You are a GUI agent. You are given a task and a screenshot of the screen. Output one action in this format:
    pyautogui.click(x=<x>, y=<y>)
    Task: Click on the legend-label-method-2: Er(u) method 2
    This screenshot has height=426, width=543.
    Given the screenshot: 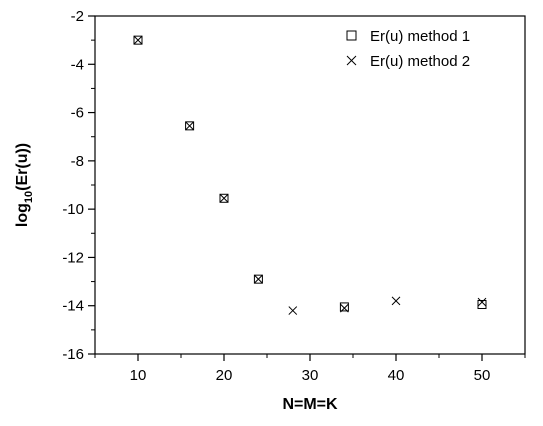 What is the action you would take?
    pyautogui.click(x=420, y=61)
    